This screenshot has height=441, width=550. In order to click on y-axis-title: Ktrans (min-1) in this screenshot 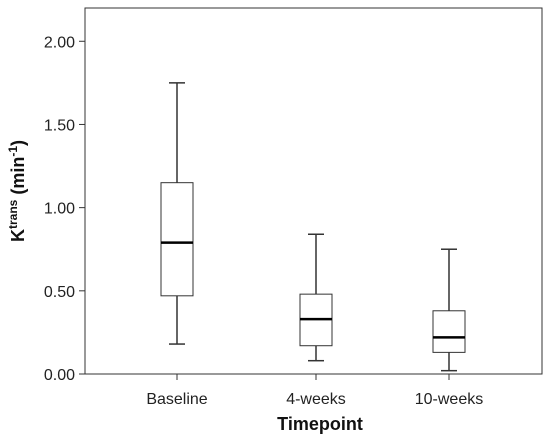, I will do `click(17, 191)`.